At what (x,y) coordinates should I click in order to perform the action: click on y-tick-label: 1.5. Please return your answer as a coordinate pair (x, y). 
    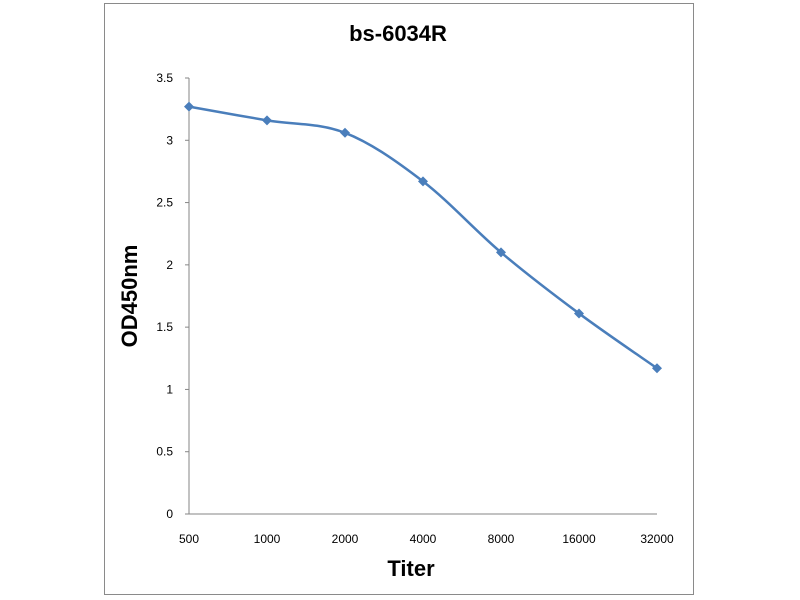
    Looking at the image, I should click on (164, 327).